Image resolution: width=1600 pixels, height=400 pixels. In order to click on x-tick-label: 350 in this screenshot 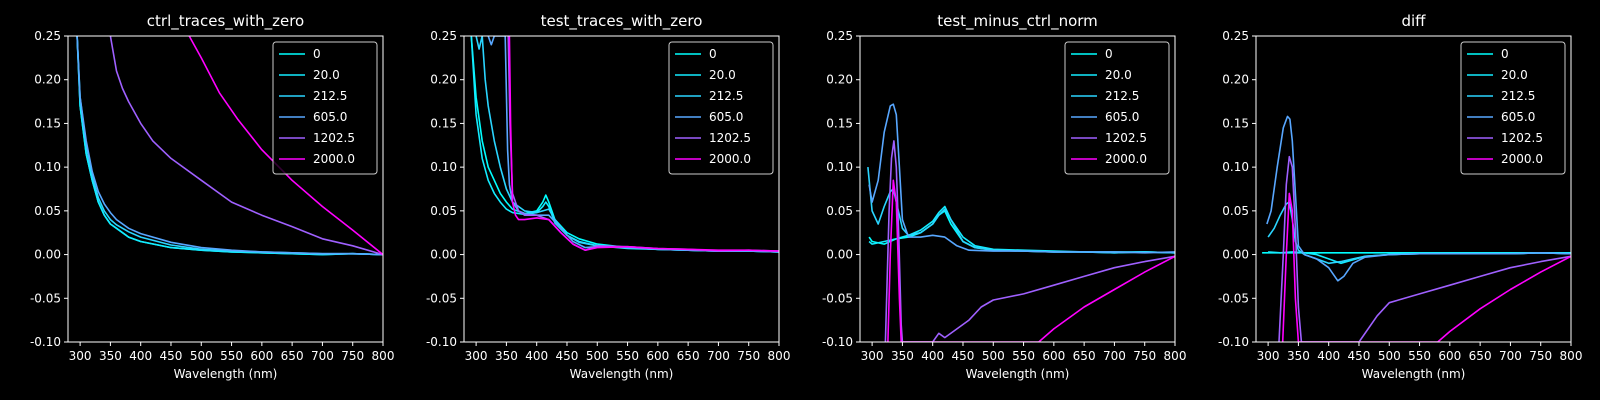, I will do `click(1298, 356)`.